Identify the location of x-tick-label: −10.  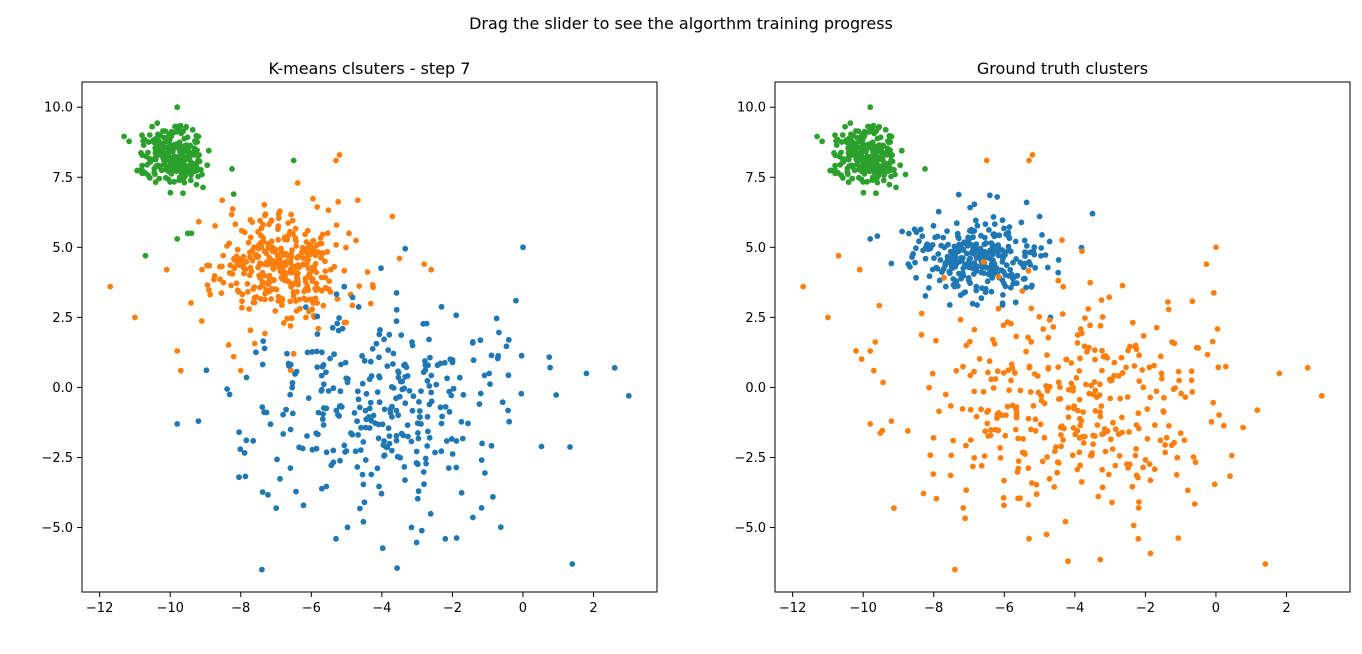
(862, 608).